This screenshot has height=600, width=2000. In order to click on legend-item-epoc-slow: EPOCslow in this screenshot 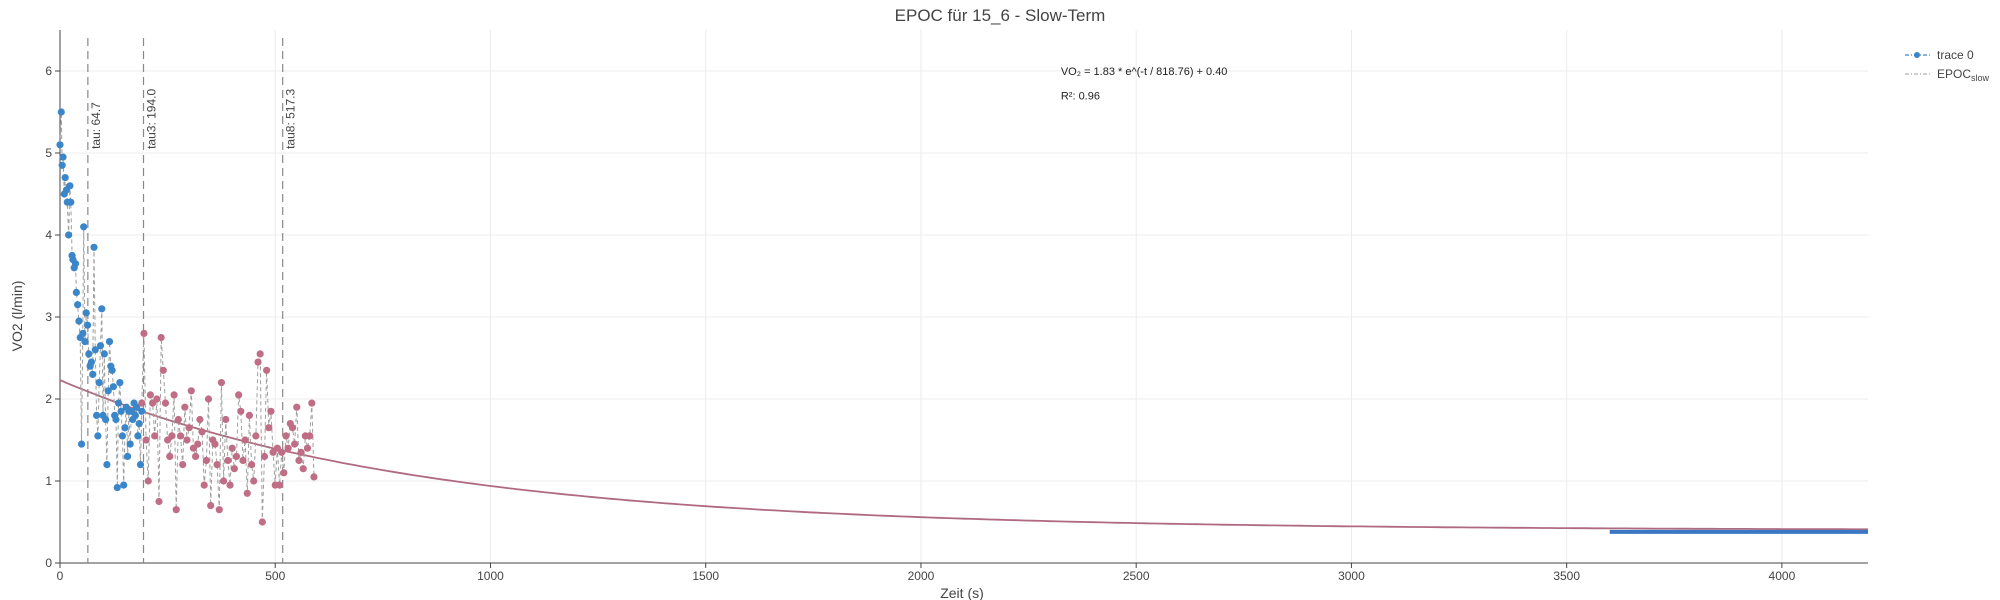, I will do `click(1947, 75)`.